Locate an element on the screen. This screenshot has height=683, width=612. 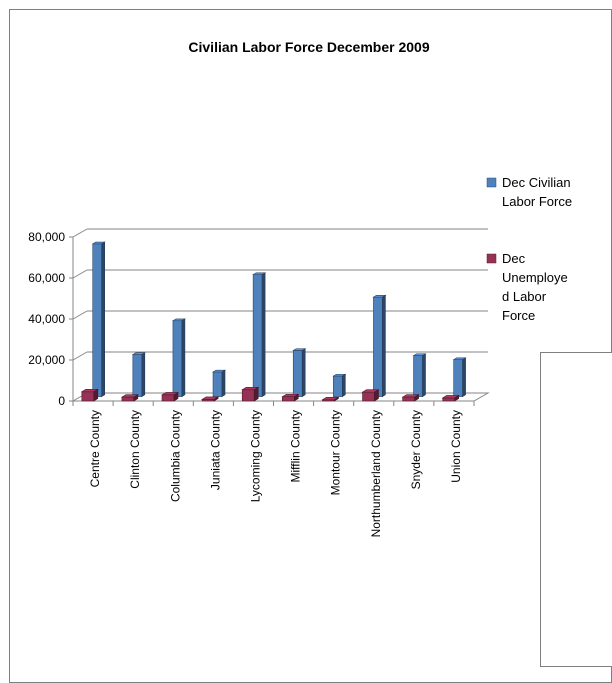
y-tick-label: 40,000 is located at coordinates (46, 319).